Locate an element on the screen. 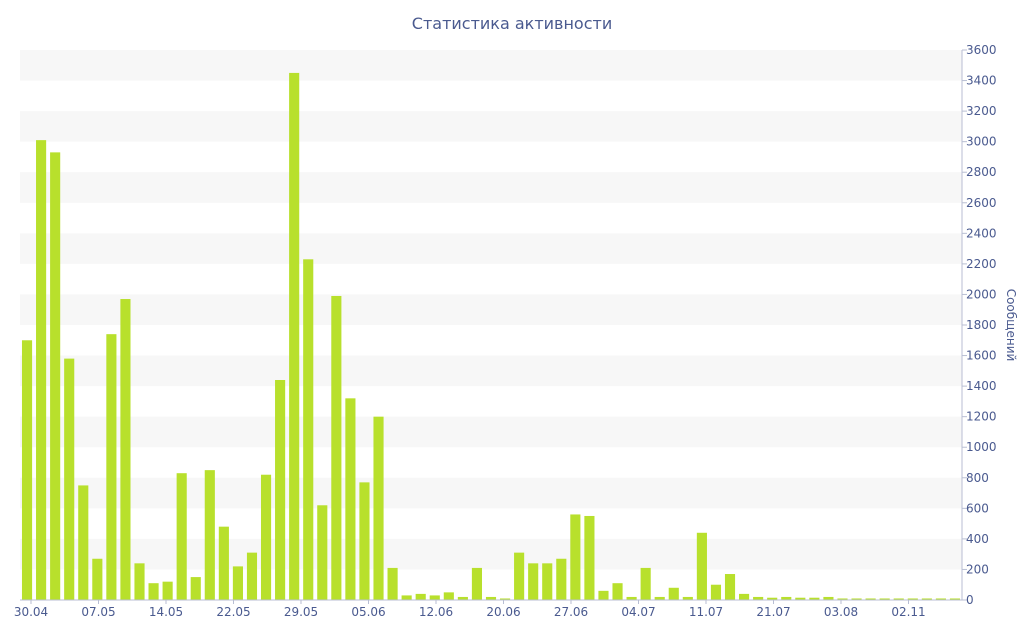 The image size is (1024, 640). y-tick-label: 200 is located at coordinates (977, 569).